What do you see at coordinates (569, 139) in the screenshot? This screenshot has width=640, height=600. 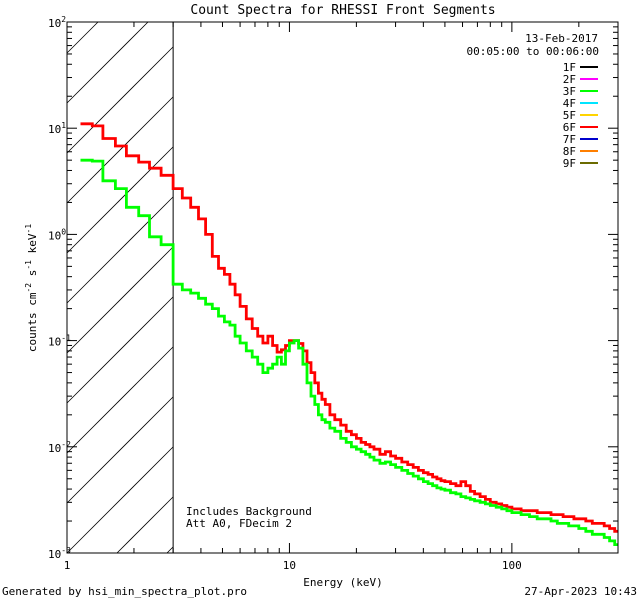 I see `legend-label: 7F` at bounding box center [569, 139].